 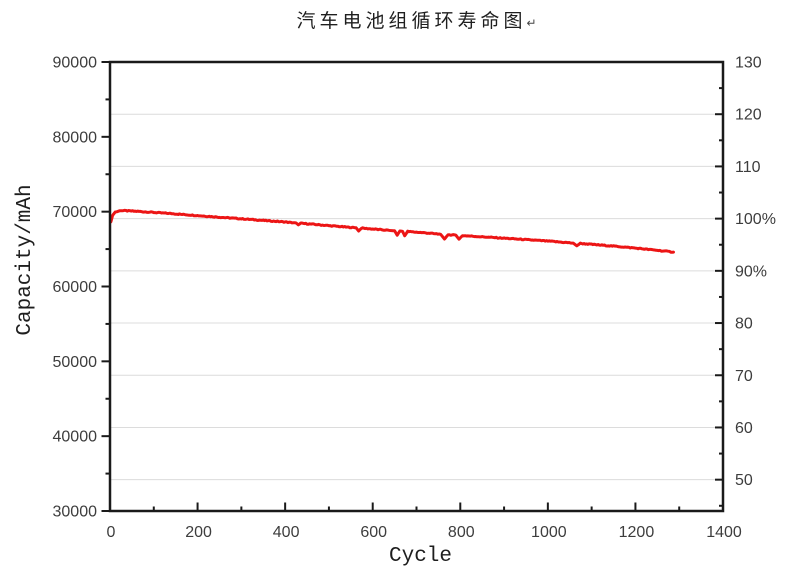 What do you see at coordinates (549, 532) in the screenshot?
I see `x-tick-label: 1000` at bounding box center [549, 532].